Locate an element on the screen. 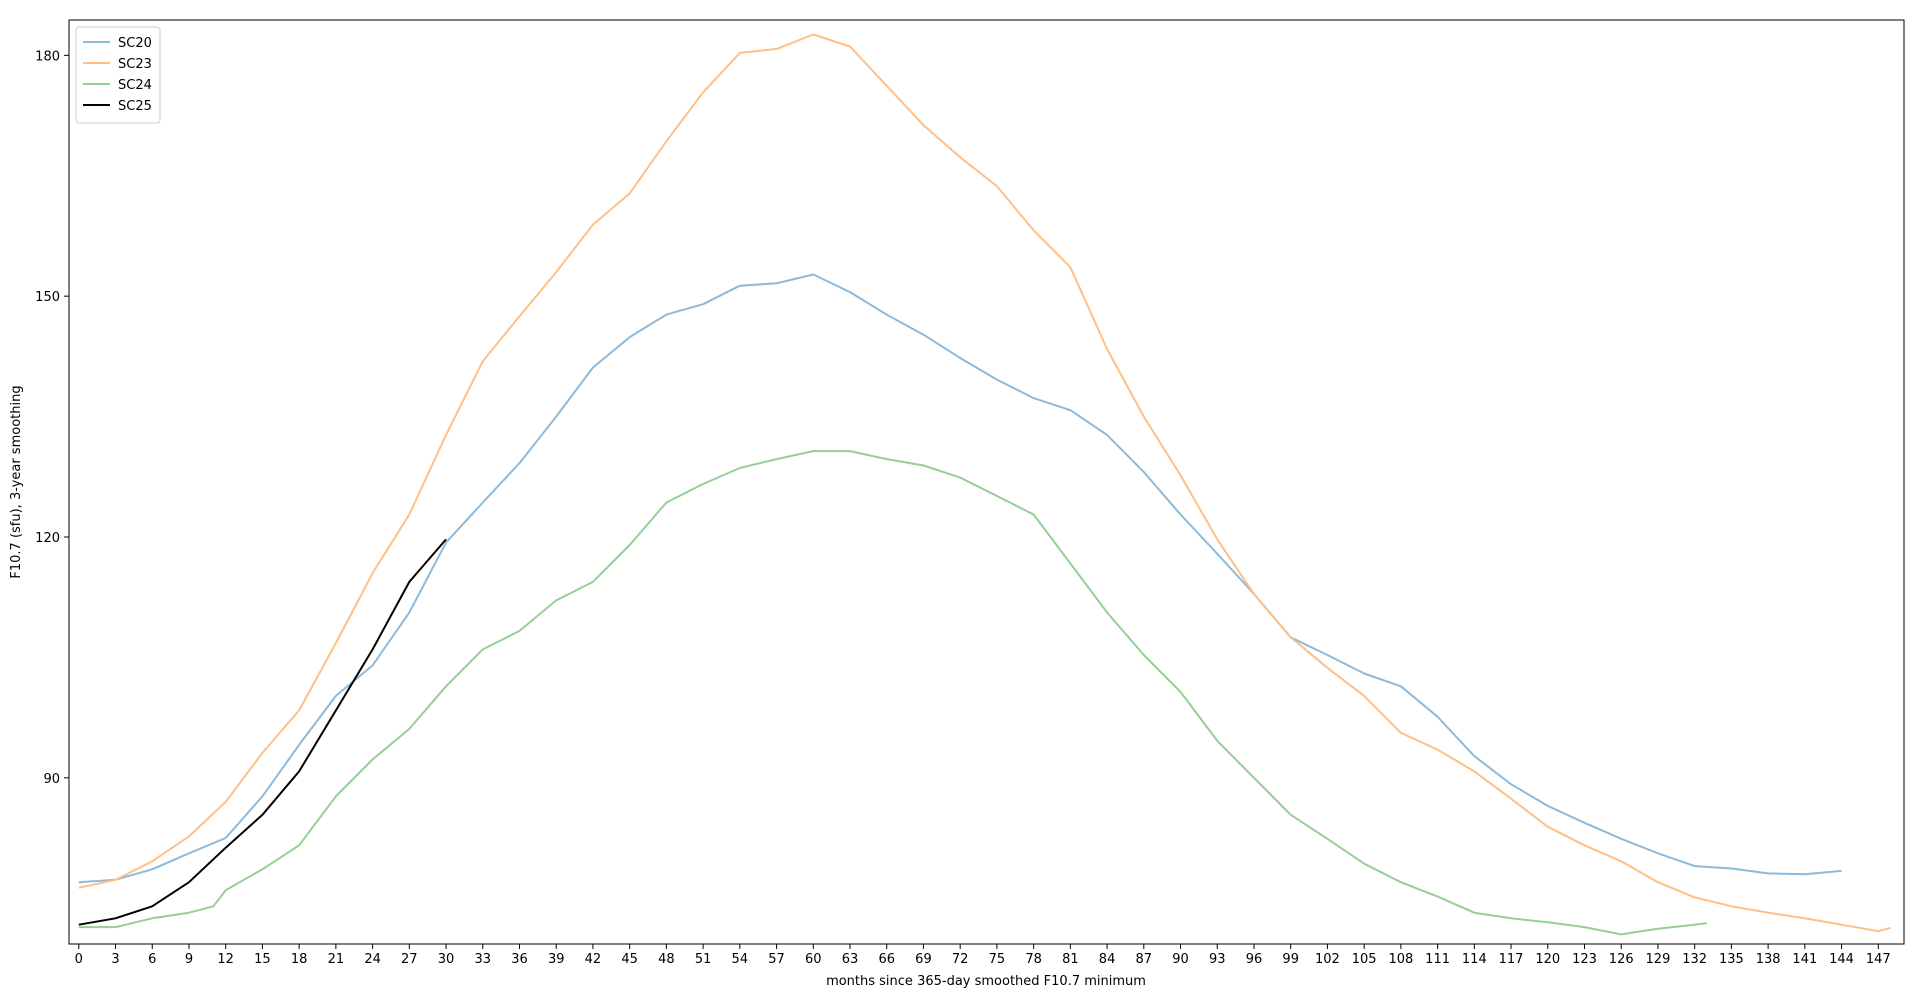 The width and height of the screenshot is (1920, 1003). x-tick-label: 108 is located at coordinates (1400, 959).